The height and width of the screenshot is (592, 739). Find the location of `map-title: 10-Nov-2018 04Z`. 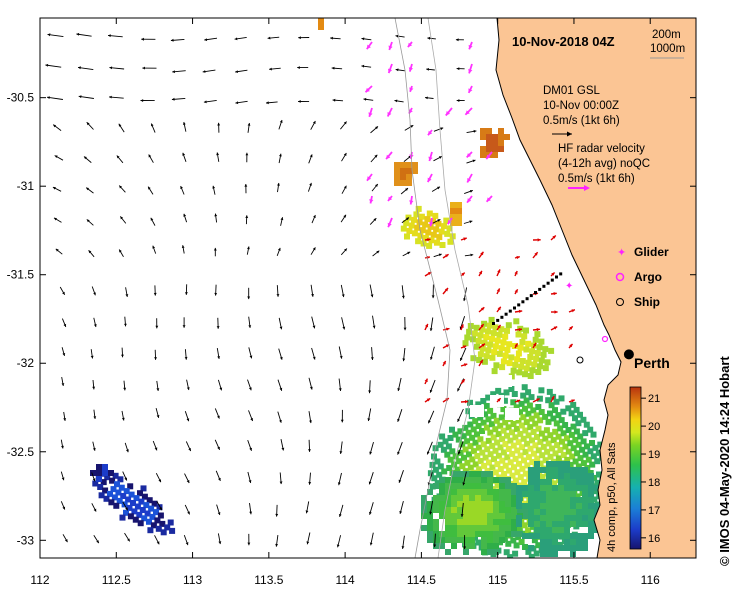

map-title: 10-Nov-2018 04Z is located at coordinates (563, 41).